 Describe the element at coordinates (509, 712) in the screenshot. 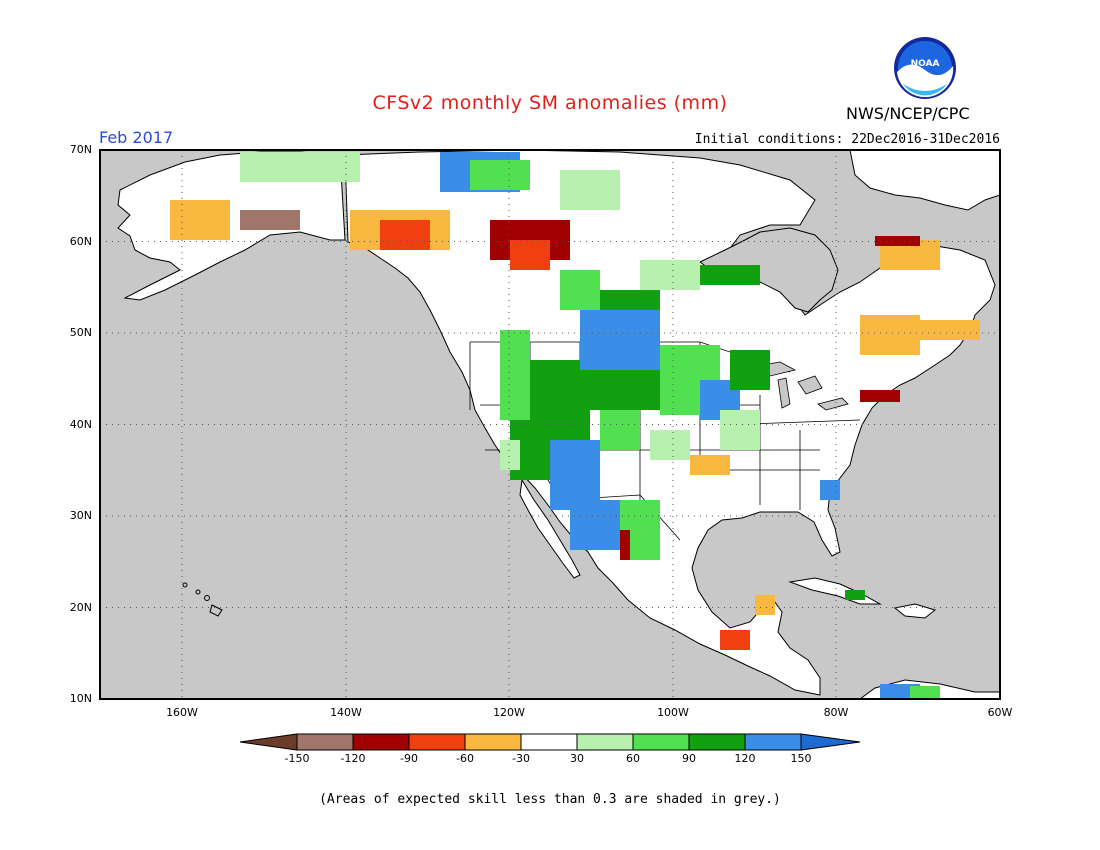

I see `lon-label-120w: 120W` at that location.